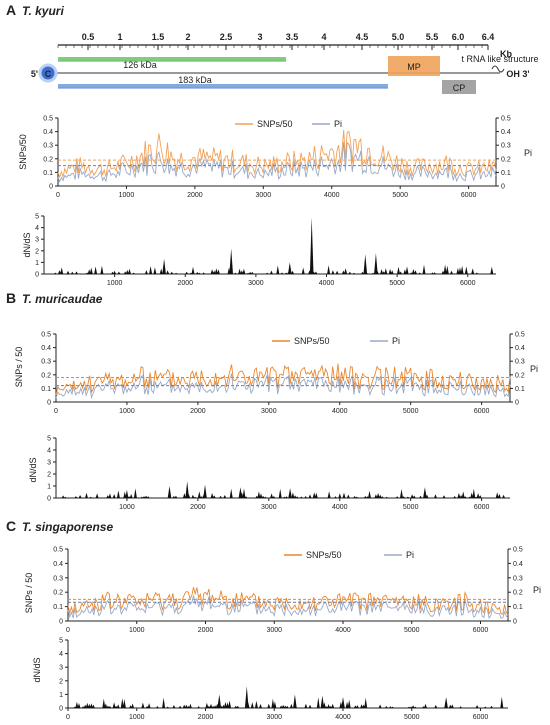 The image size is (550, 725). Describe the element at coordinates (49, 451) in the screenshot. I see `y-tick-label: 4` at that location.